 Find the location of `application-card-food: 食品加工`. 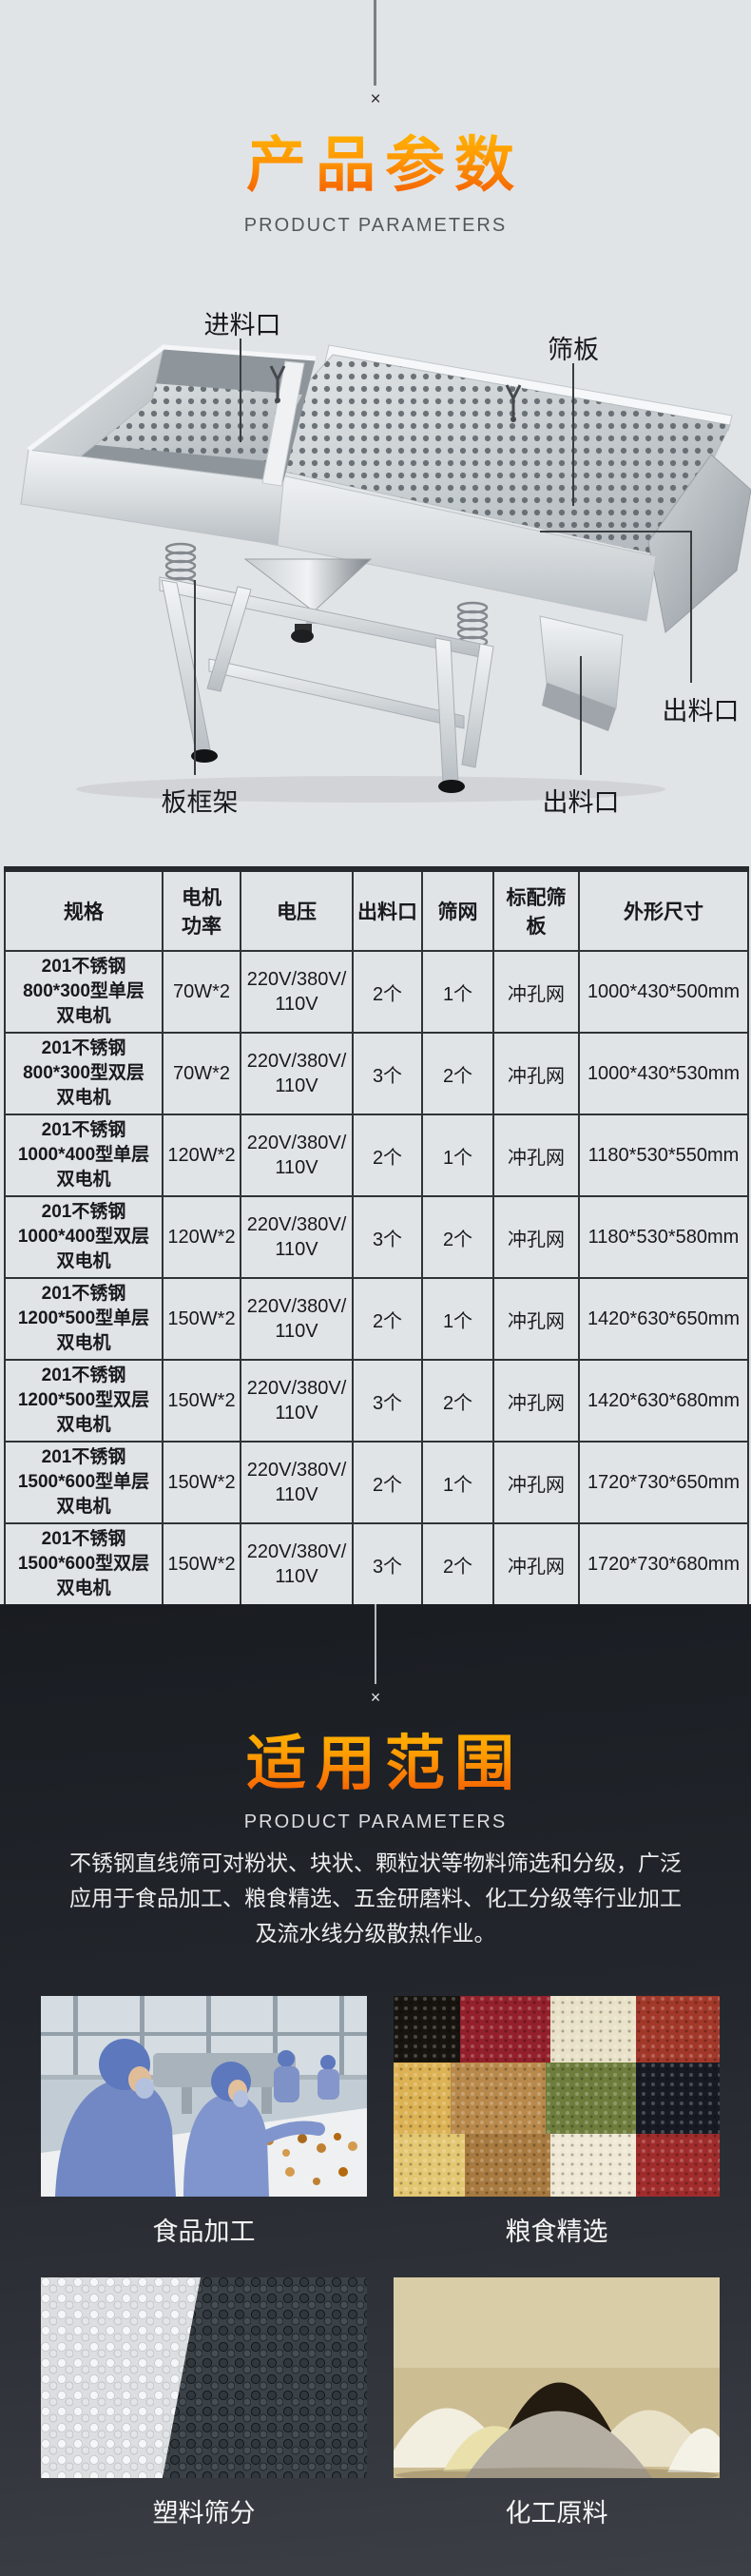

application-card-food: 食品加工 is located at coordinates (204, 2122).